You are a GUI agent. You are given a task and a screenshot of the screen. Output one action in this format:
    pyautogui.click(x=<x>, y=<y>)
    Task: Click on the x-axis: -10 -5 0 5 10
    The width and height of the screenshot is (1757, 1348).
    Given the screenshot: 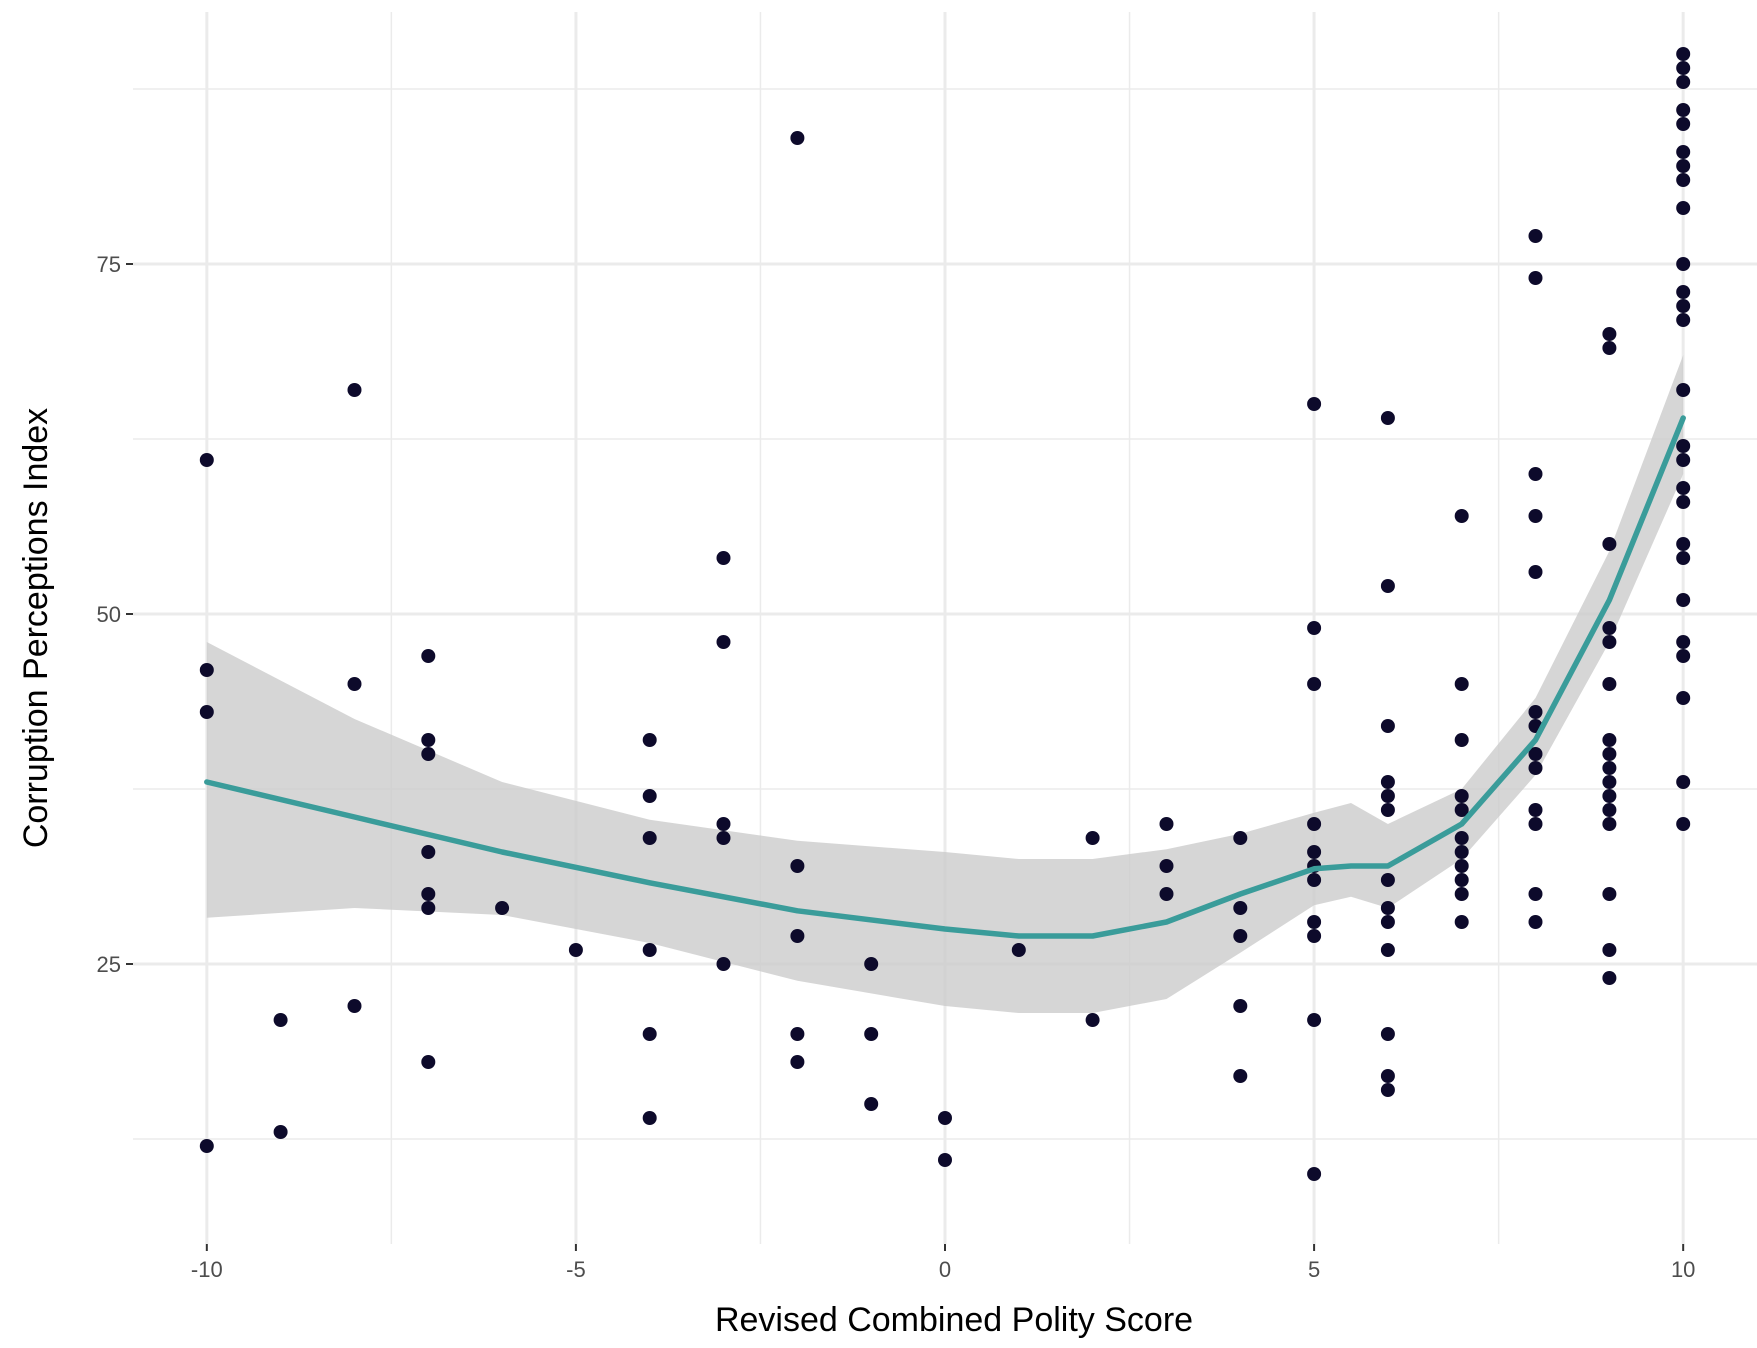 What is the action you would take?
    pyautogui.click(x=943, y=1263)
    